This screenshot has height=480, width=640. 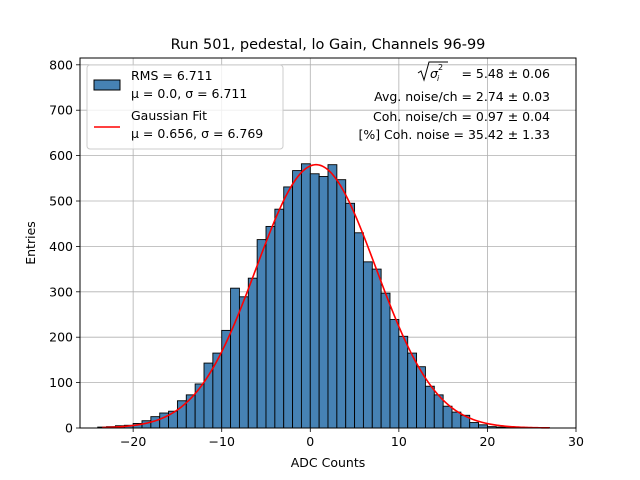 I want to click on x-axis-label: ADC Counts, so click(x=328, y=462).